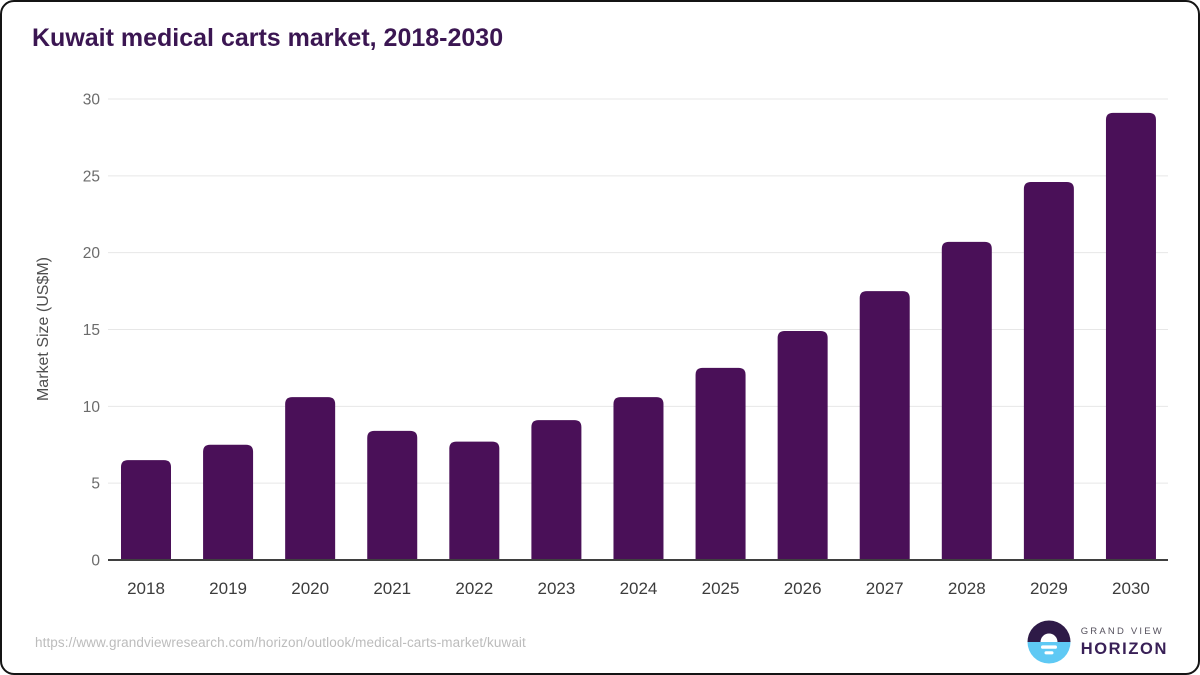  I want to click on brand-logo: GRAND VIEW HORIZON, so click(1097, 642).